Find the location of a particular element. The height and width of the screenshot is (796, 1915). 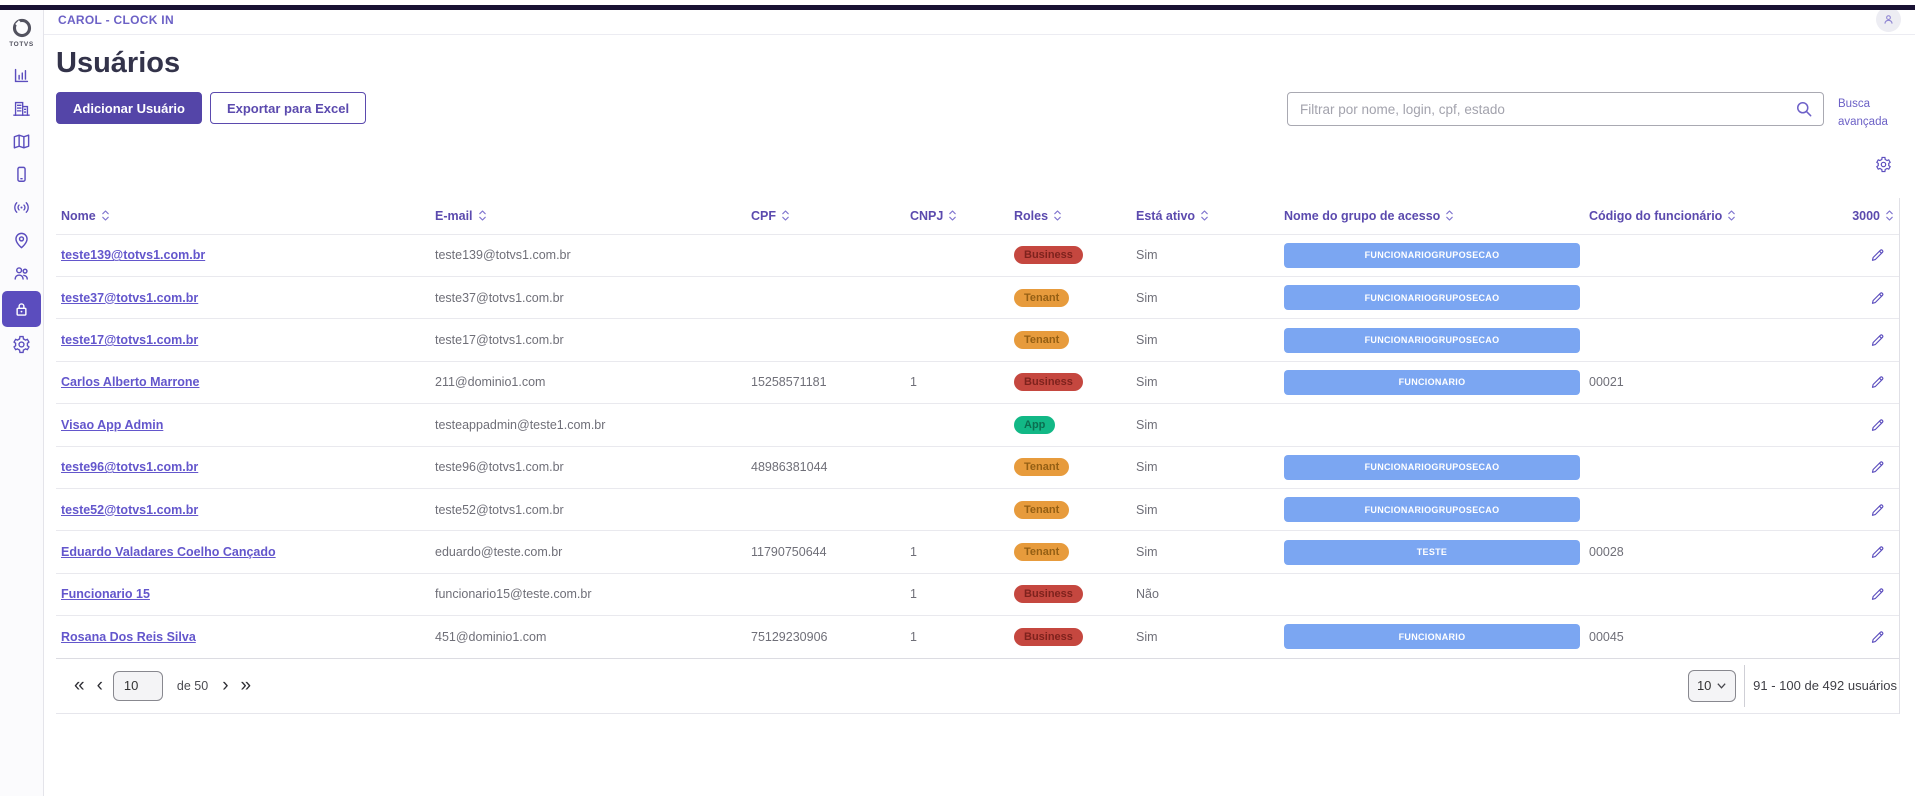

sidebar-item-users is located at coordinates (21, 273).